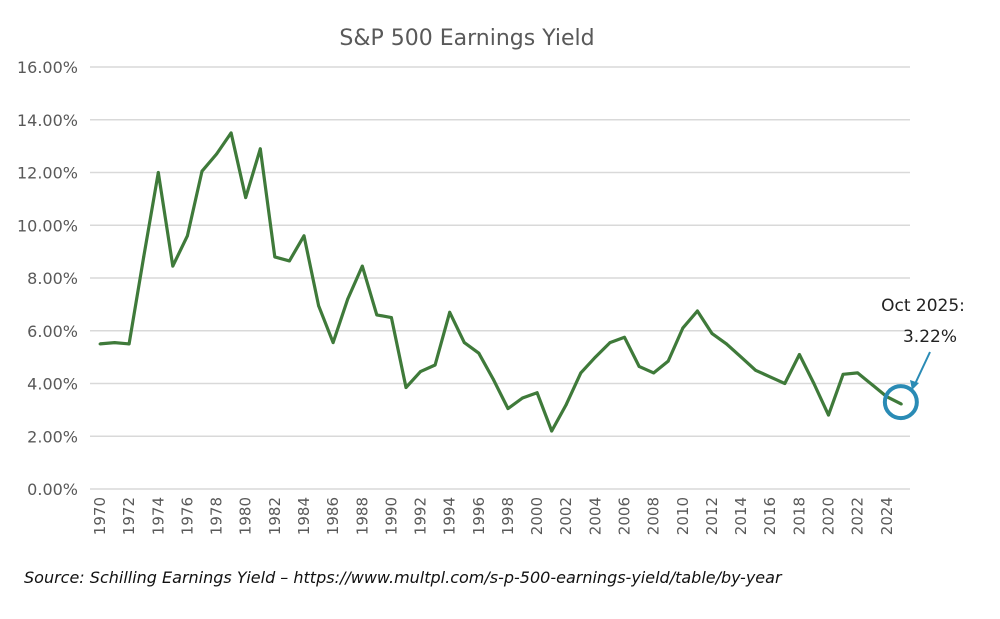 The image size is (1000, 619). I want to click on x-tick-label: 2004, so click(595, 516).